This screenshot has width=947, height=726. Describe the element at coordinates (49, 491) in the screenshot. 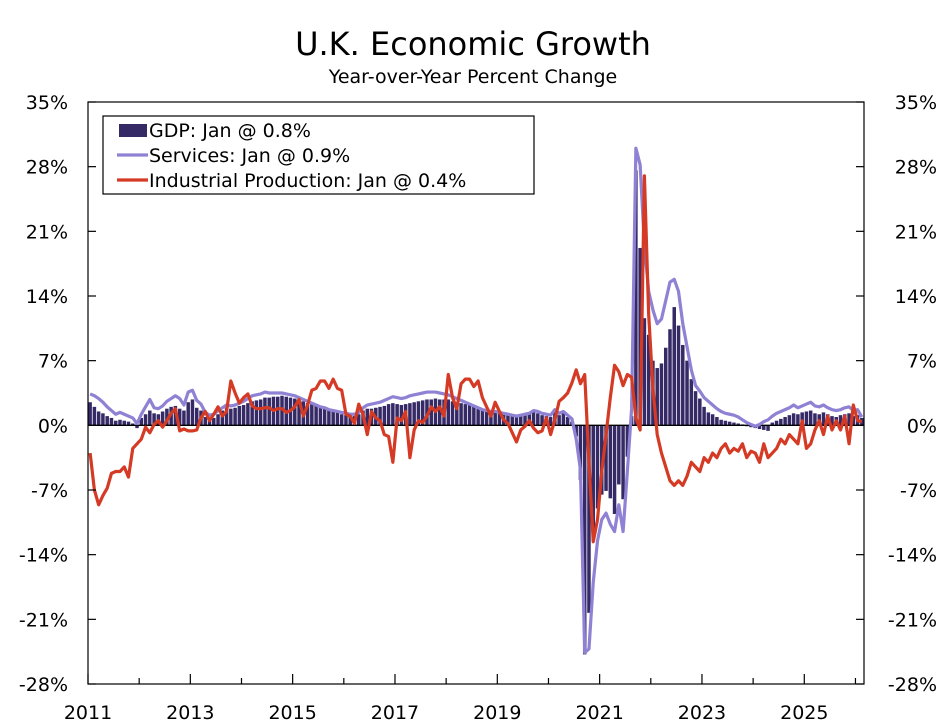

I see `y-tick-label-left: -7%` at that location.